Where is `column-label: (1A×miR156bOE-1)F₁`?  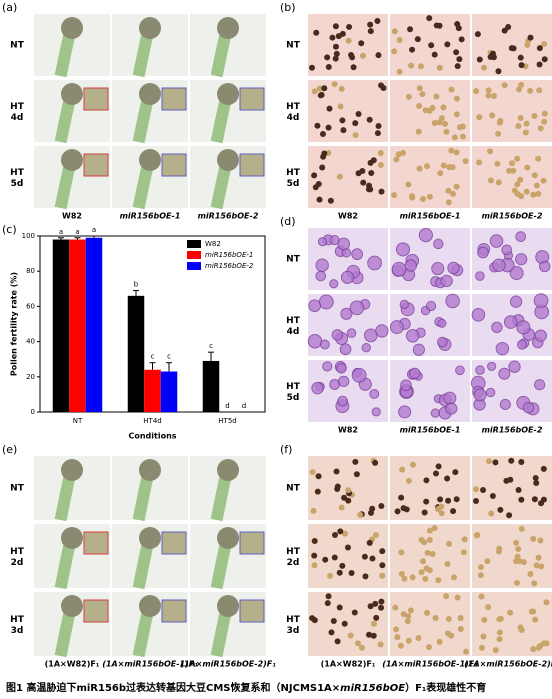
column-label: (1A×miR156bOE-1)F₁ is located at coordinates (150, 664).